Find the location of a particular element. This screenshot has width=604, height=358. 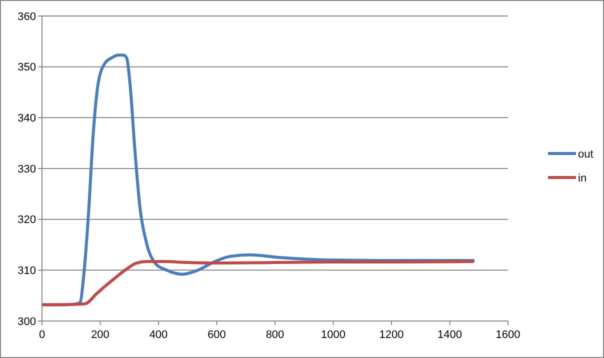

x-tick-label: 1400 is located at coordinates (450, 335).